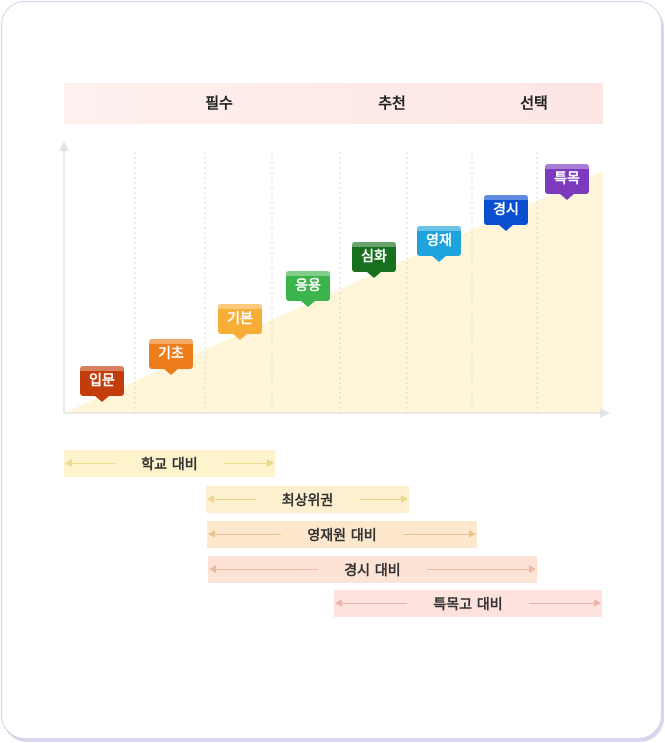 The image size is (665, 743). Describe the element at coordinates (169, 463) in the screenshot. I see `range-school-prep: 학교 대비` at that location.